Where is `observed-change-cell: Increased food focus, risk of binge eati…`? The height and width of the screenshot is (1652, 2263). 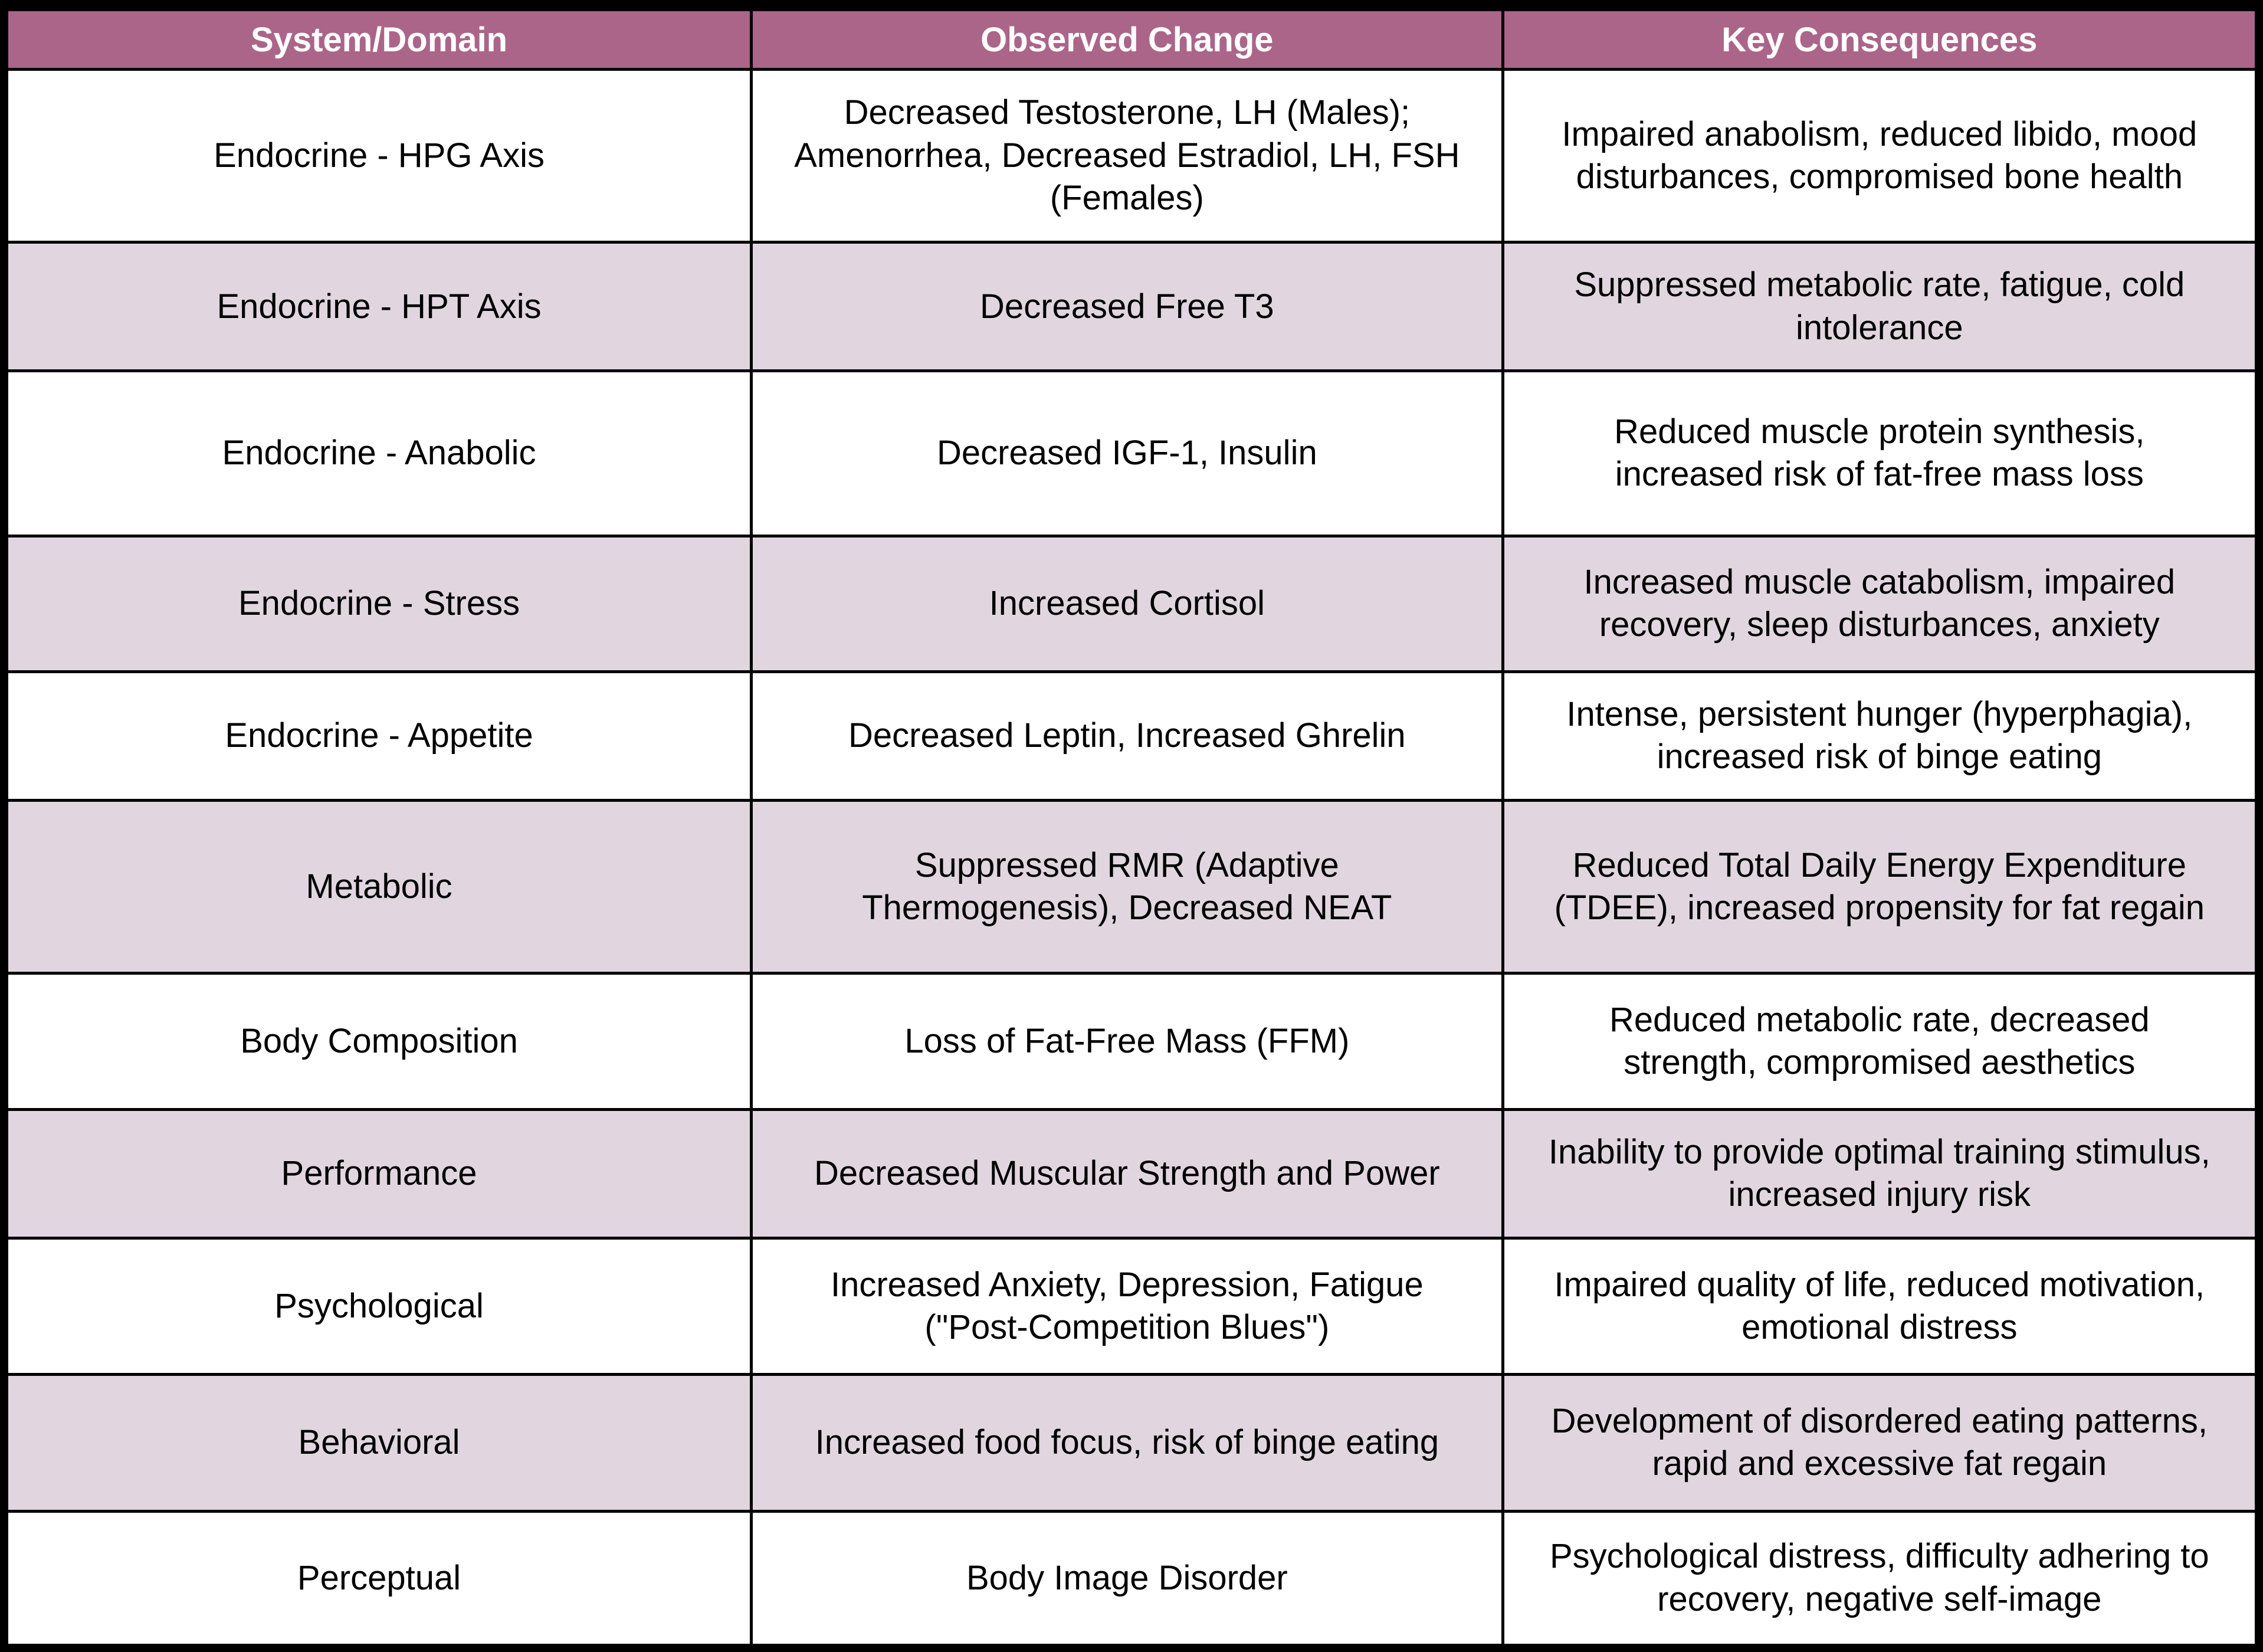
observed-change-cell: Increased food focus, risk of binge eati… is located at coordinates (1127, 1443).